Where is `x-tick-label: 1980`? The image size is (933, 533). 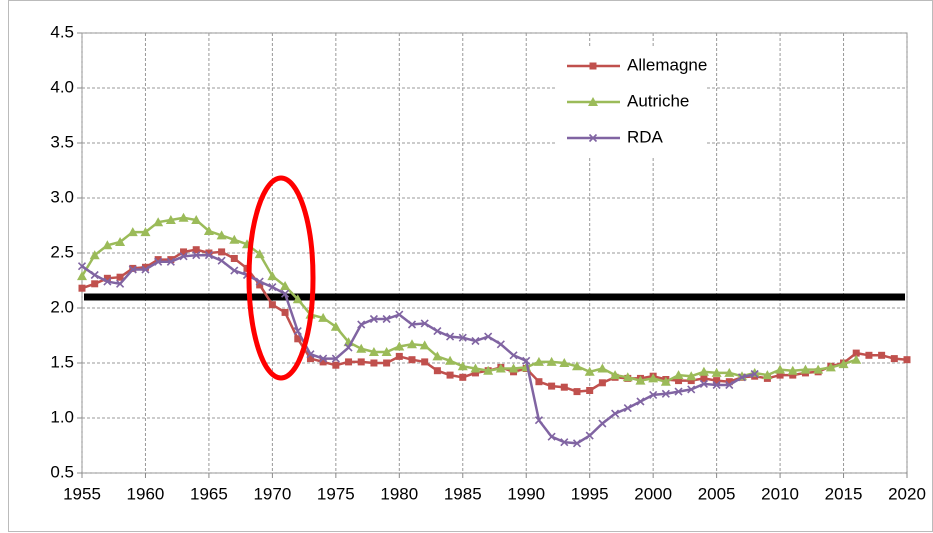 x-tick-label: 1980 is located at coordinates (399, 493).